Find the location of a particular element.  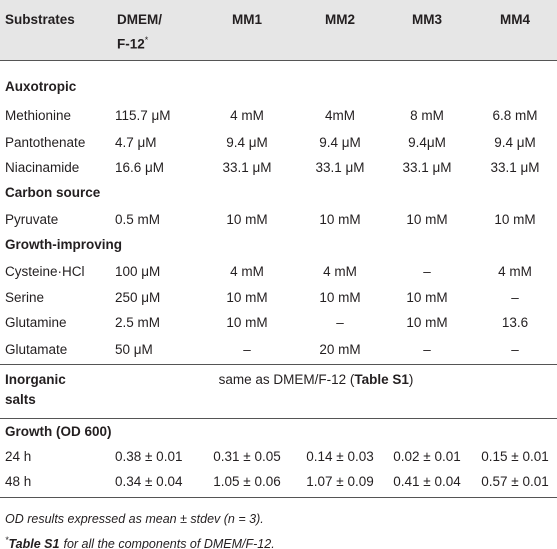

row-label: Glutamine is located at coordinates (36, 322).